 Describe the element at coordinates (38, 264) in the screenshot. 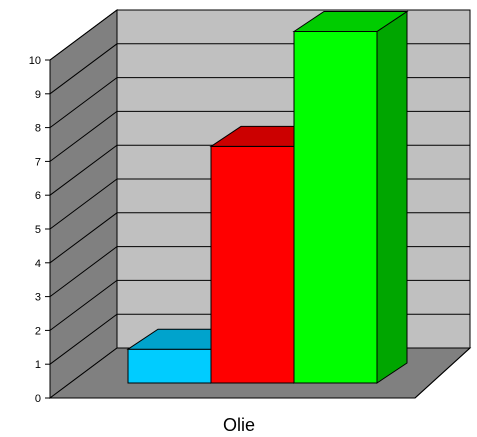

I see `y-tick-label: 4` at that location.